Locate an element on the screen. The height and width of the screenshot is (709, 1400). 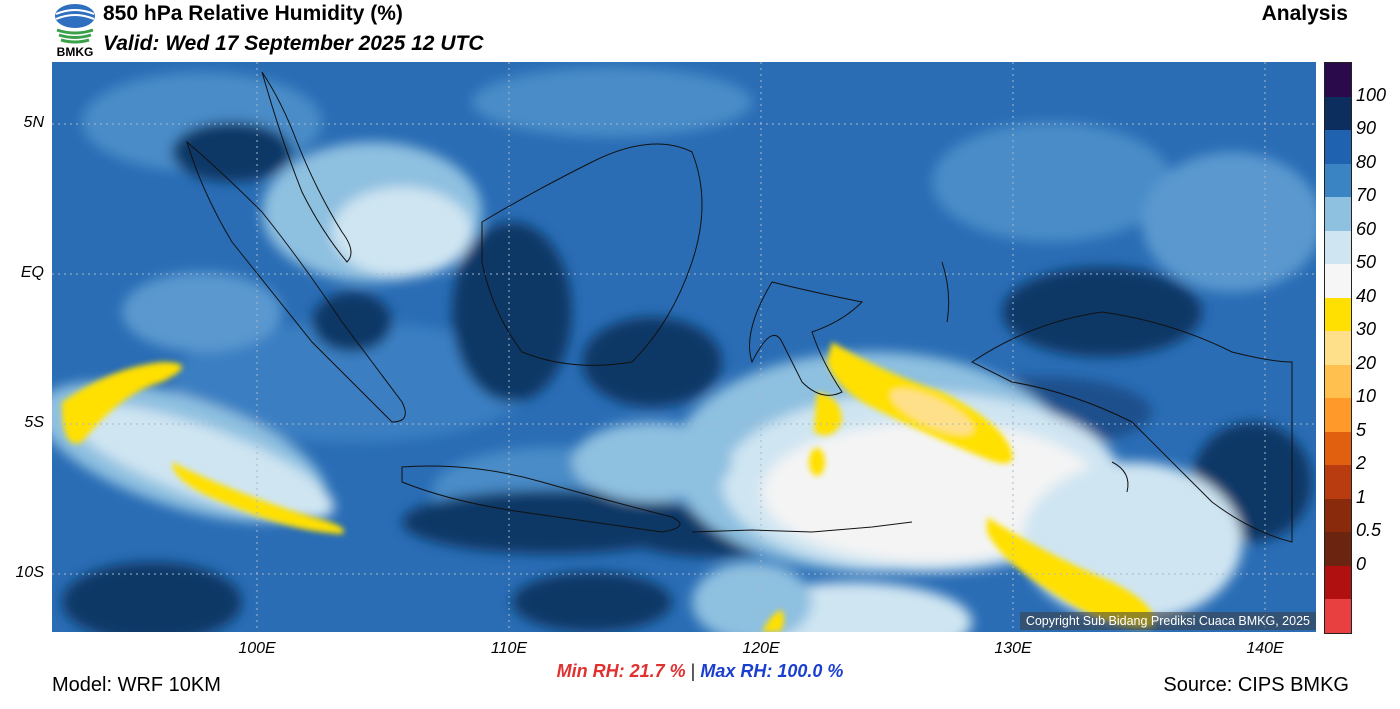
chart-title: 850 hPa Relative Humidity (%) is located at coordinates (253, 13).